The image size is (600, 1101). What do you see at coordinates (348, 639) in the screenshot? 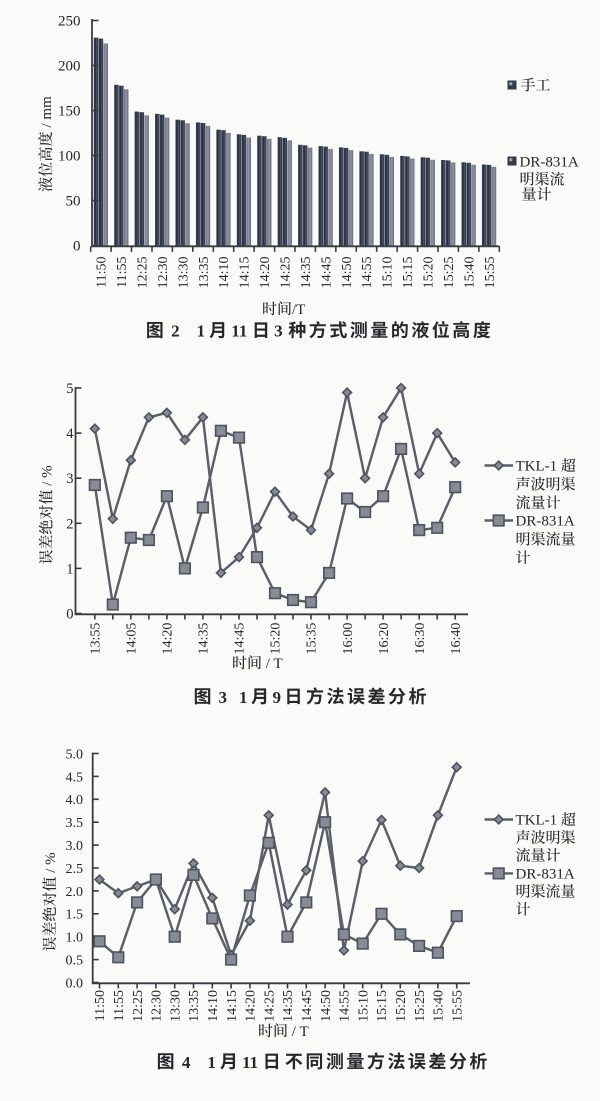
I see `svg-text: 16:00` at bounding box center [348, 639].